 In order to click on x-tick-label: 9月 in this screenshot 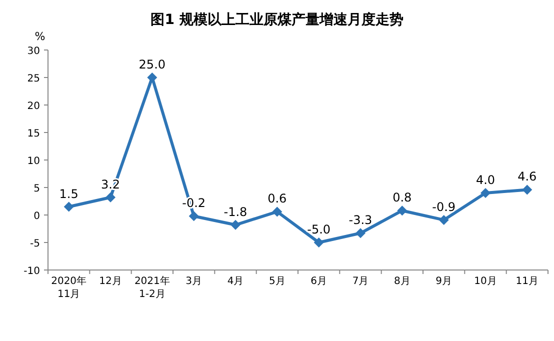, I will do `click(444, 281)`.